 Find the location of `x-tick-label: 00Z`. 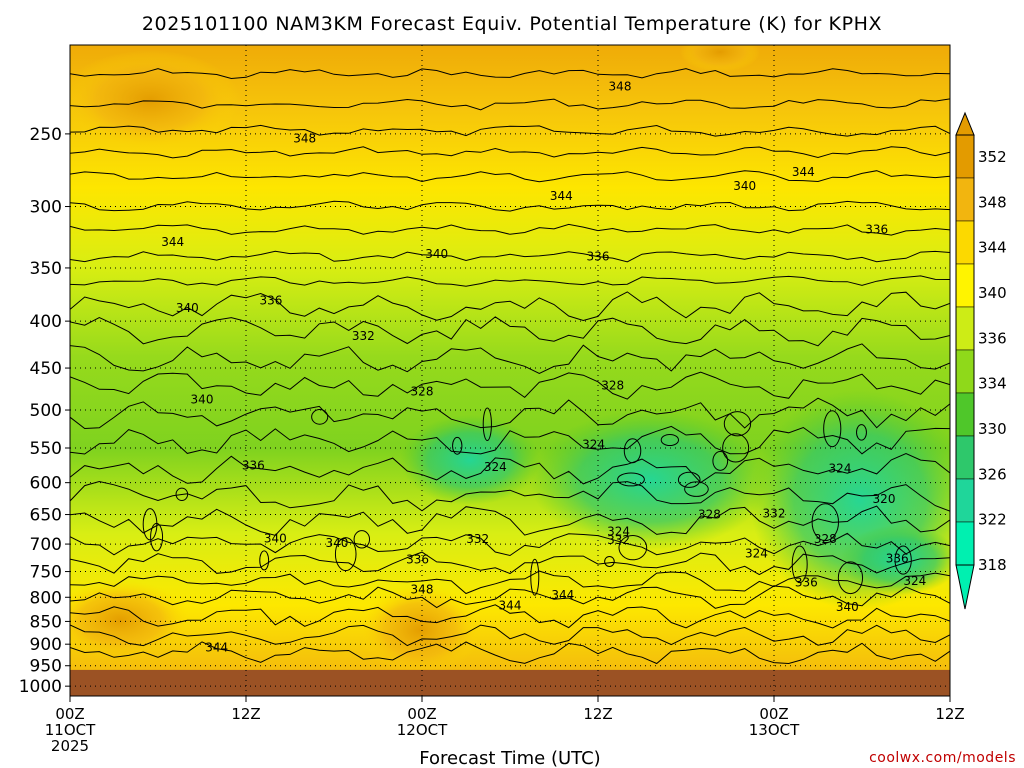

x-tick-label: 00Z is located at coordinates (421, 714).